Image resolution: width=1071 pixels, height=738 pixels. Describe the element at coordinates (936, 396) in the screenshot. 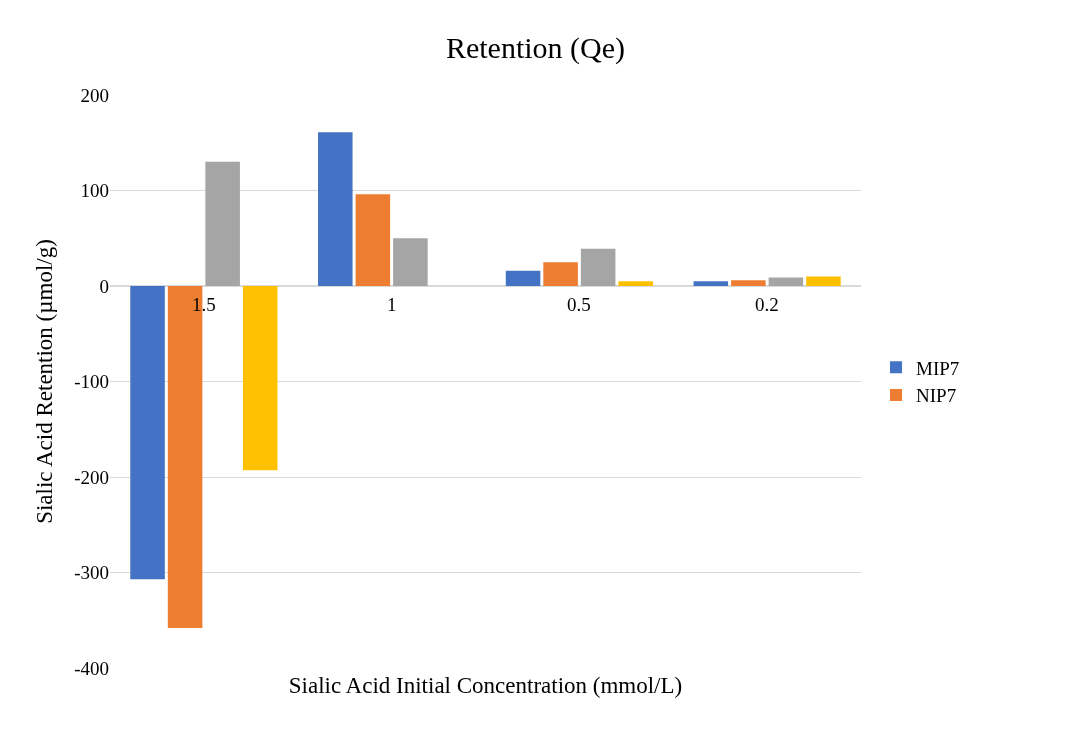

I see `legend-label: NIP7` at that location.